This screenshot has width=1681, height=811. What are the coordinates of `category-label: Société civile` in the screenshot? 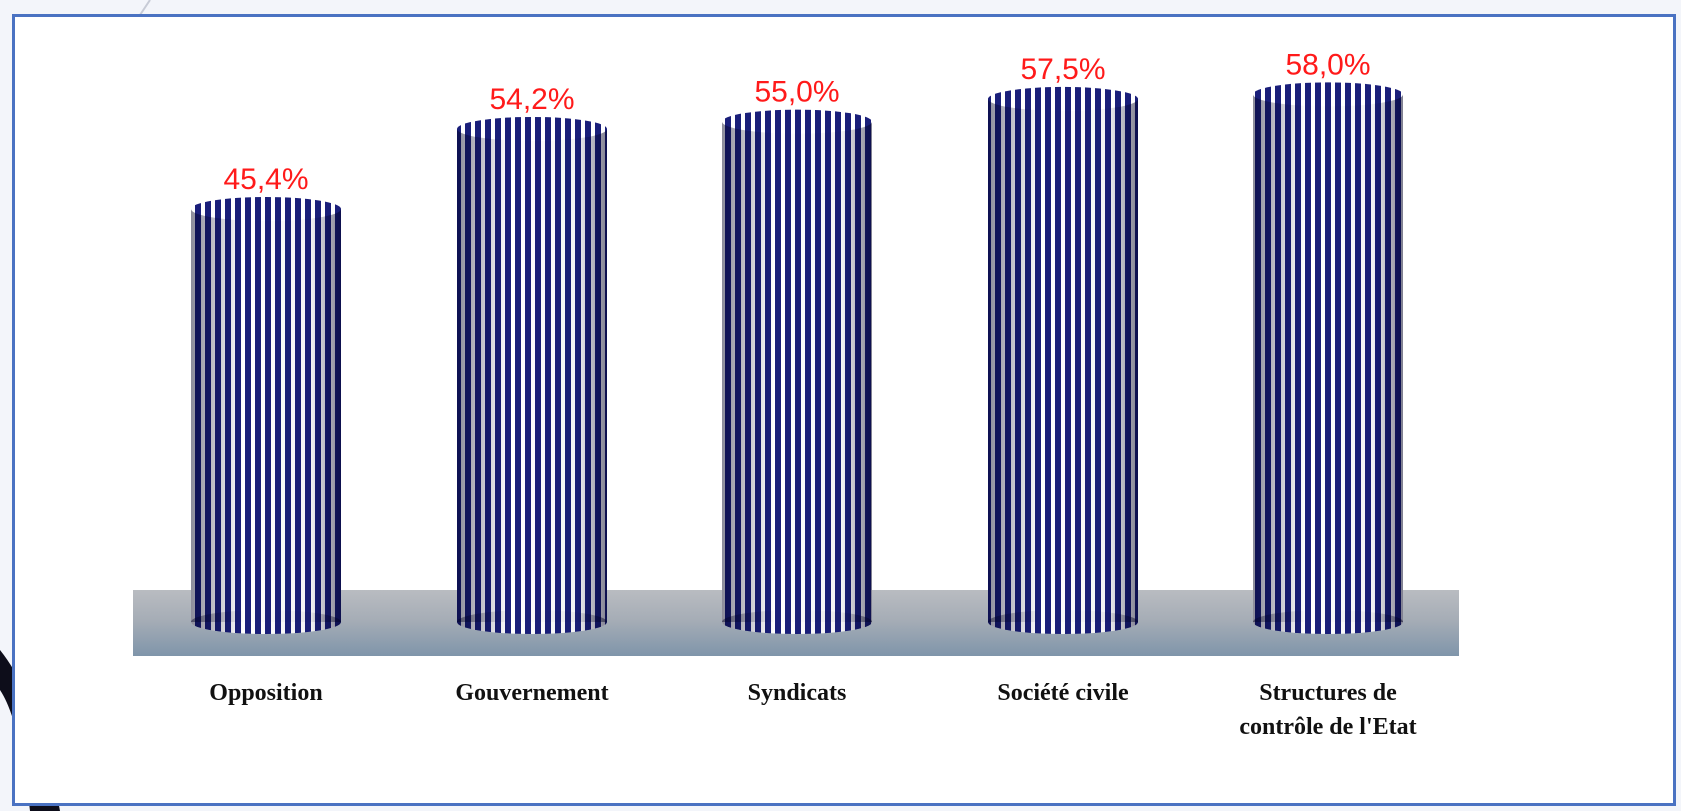 It's located at (1063, 693).